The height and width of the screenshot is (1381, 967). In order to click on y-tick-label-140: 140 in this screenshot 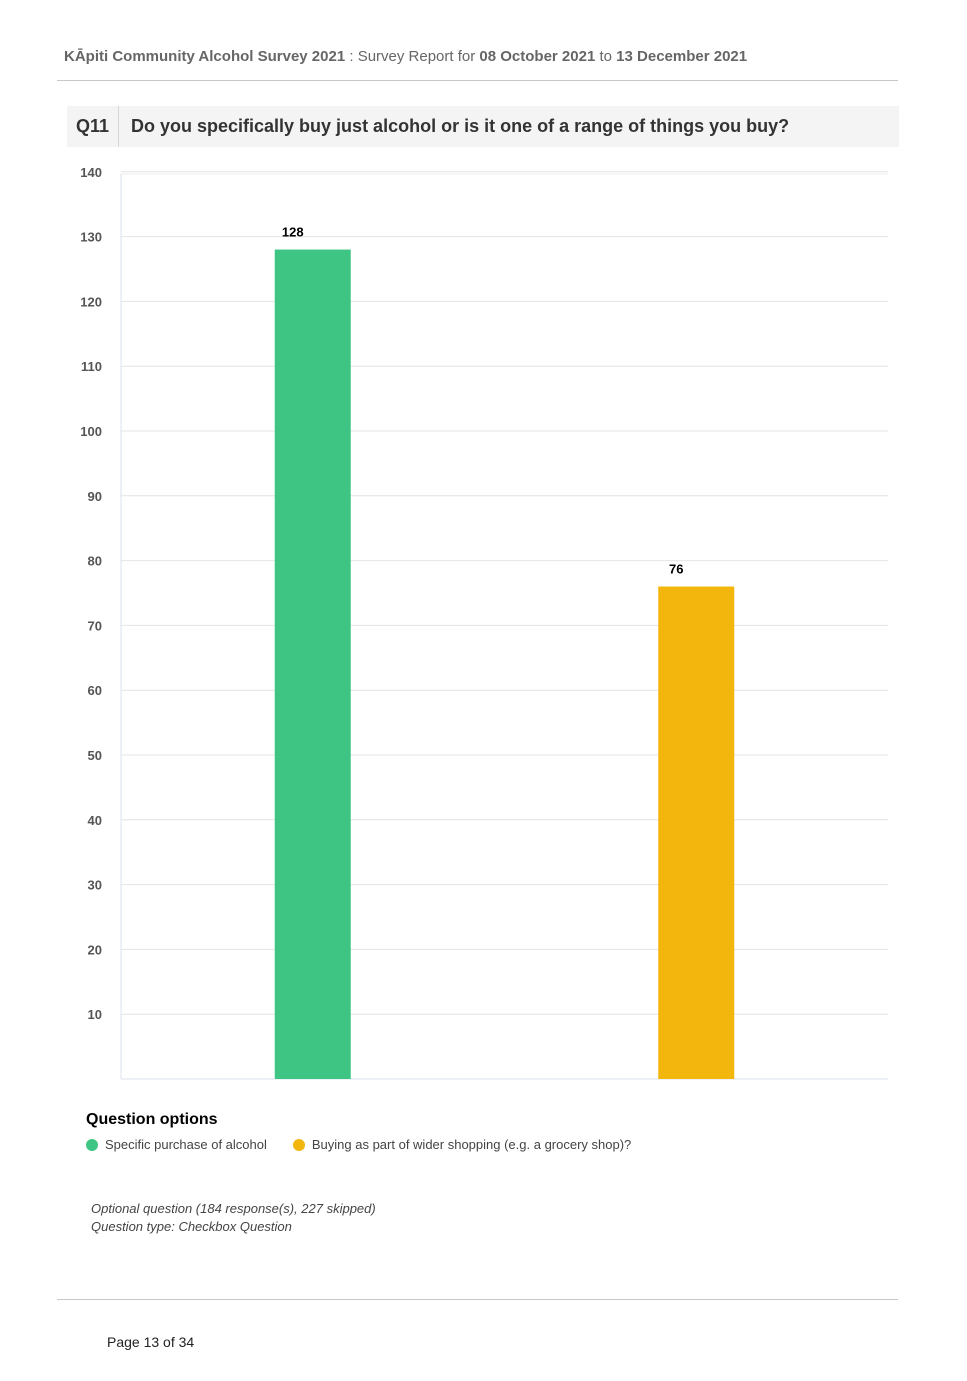, I will do `click(91, 172)`.